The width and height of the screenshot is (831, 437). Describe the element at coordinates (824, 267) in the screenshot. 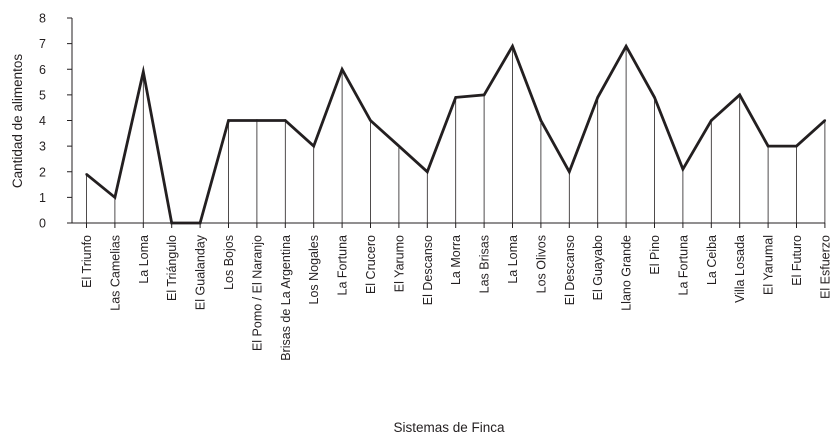

I see `x-tick-label: El Esfuerzo` at that location.